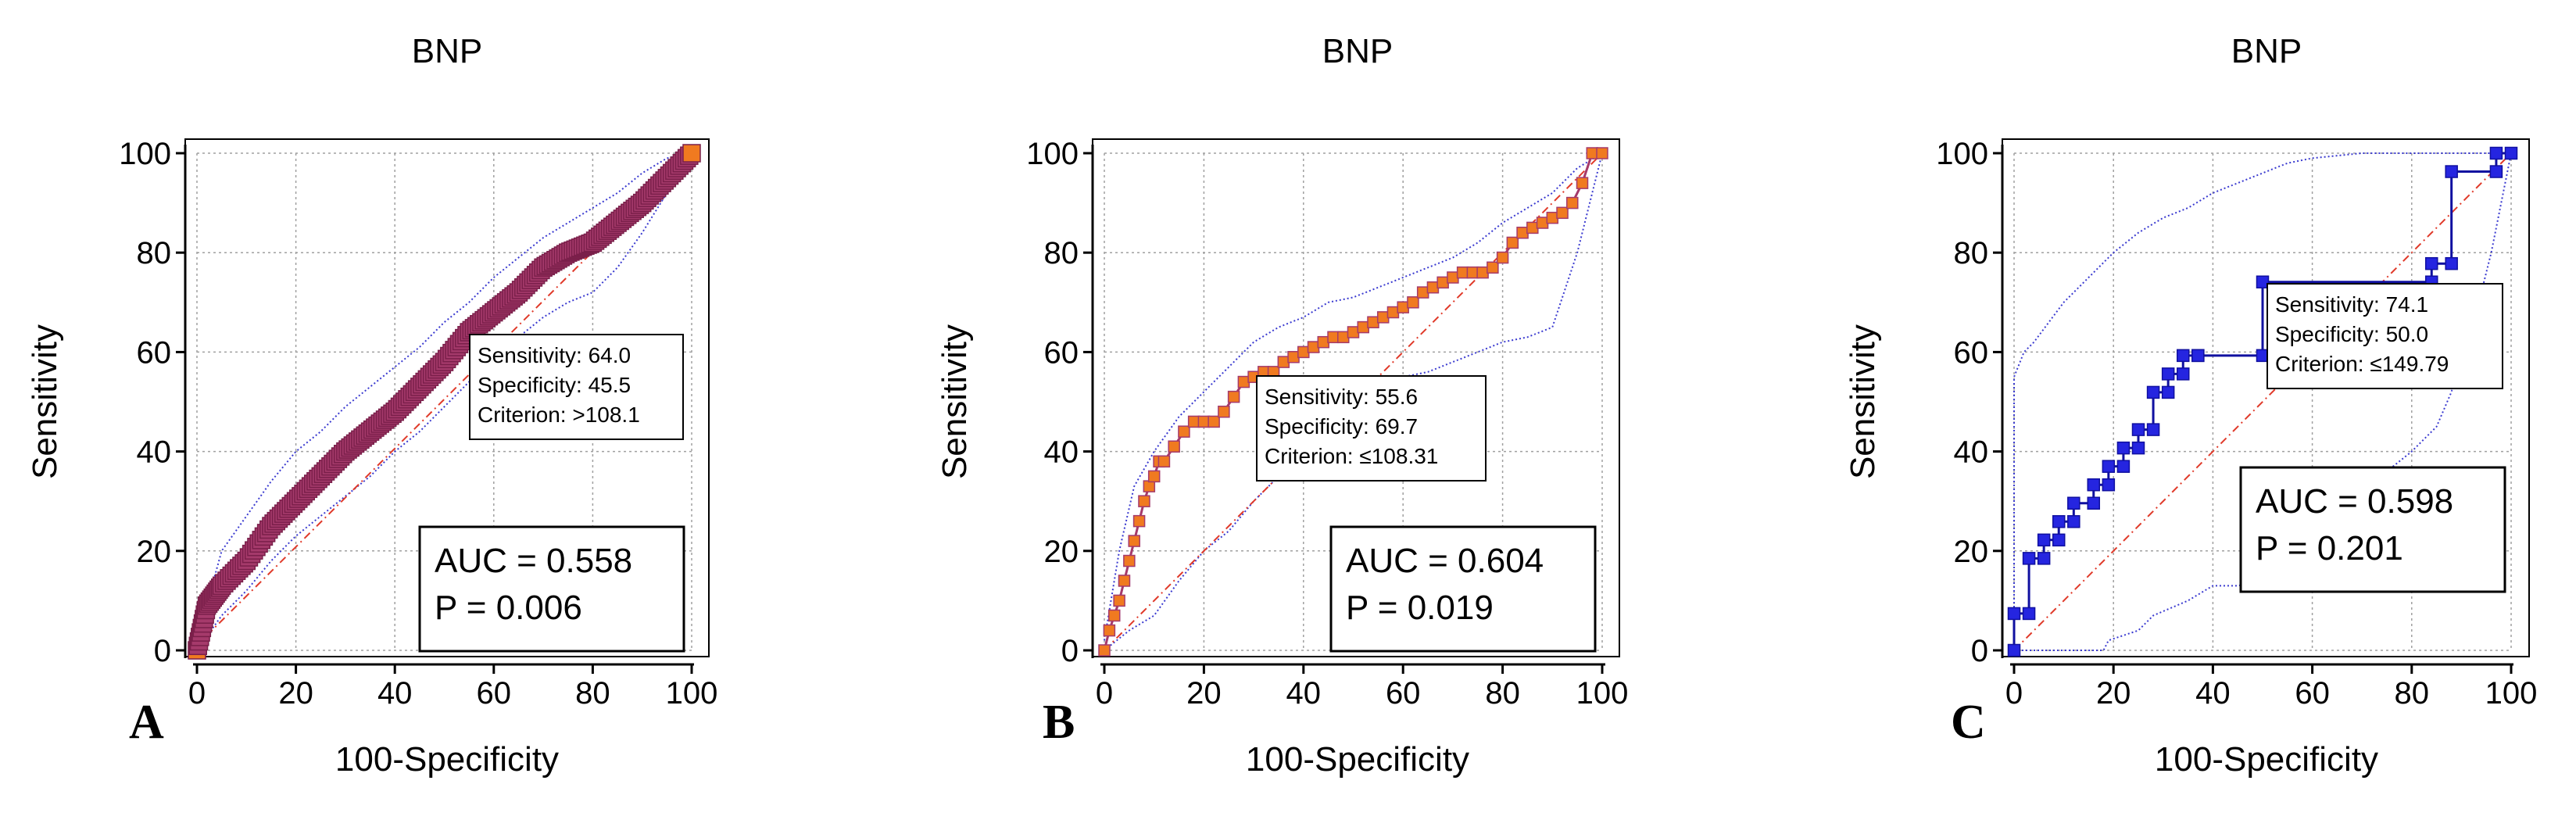  I want to click on y-tick-label: 100, so click(145, 154).